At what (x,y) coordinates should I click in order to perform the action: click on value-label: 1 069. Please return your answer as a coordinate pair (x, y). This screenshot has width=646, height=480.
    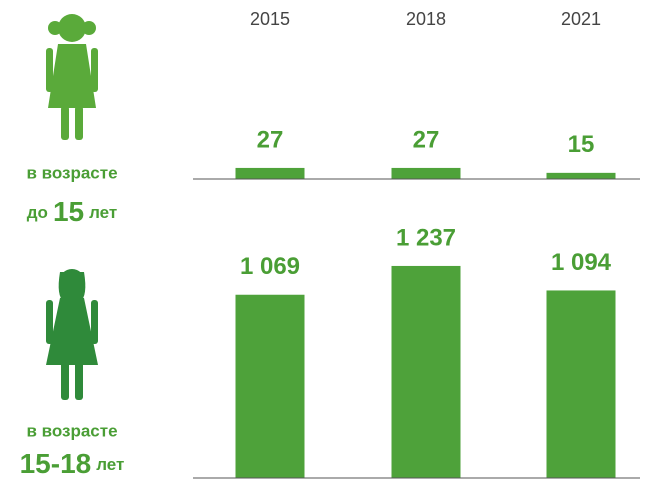
    Looking at the image, I should click on (270, 266).